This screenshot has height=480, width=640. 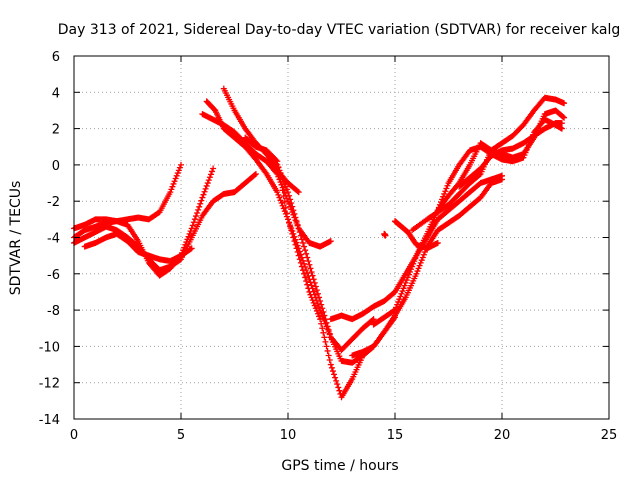 I want to click on y-tick-label: -8, so click(x=53, y=311).